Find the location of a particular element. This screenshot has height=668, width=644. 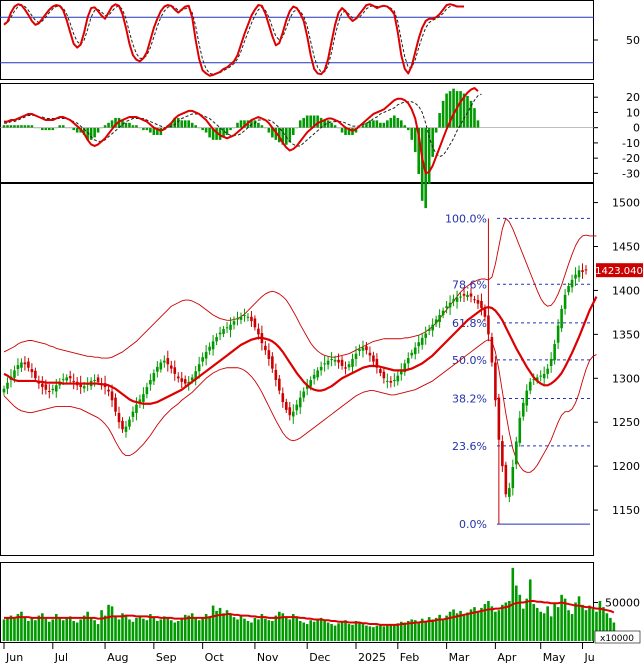

fib-level-label: 50.0% is located at coordinates (469, 360).